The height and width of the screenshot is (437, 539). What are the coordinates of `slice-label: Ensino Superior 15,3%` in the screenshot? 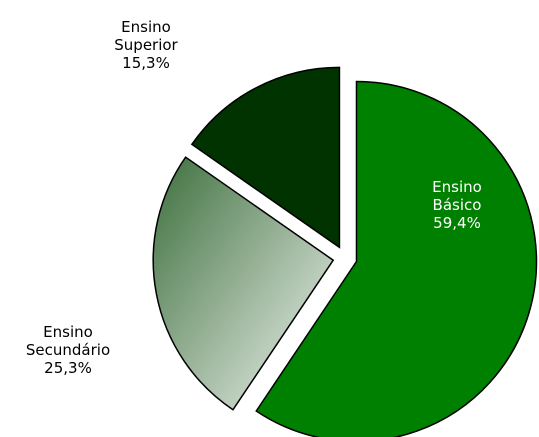 It's located at (145, 45).